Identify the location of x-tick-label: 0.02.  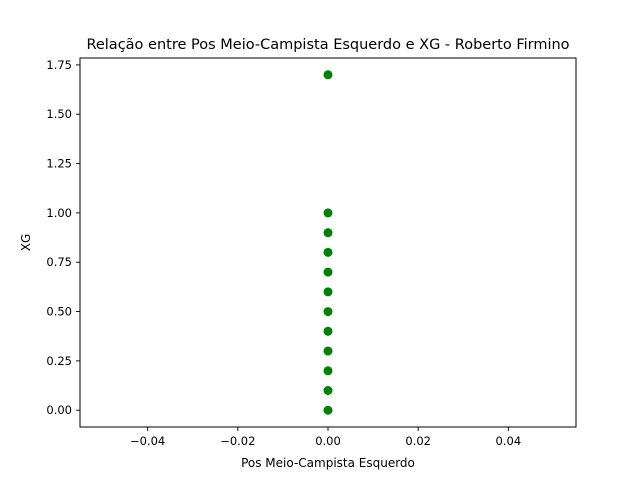
(418, 441).